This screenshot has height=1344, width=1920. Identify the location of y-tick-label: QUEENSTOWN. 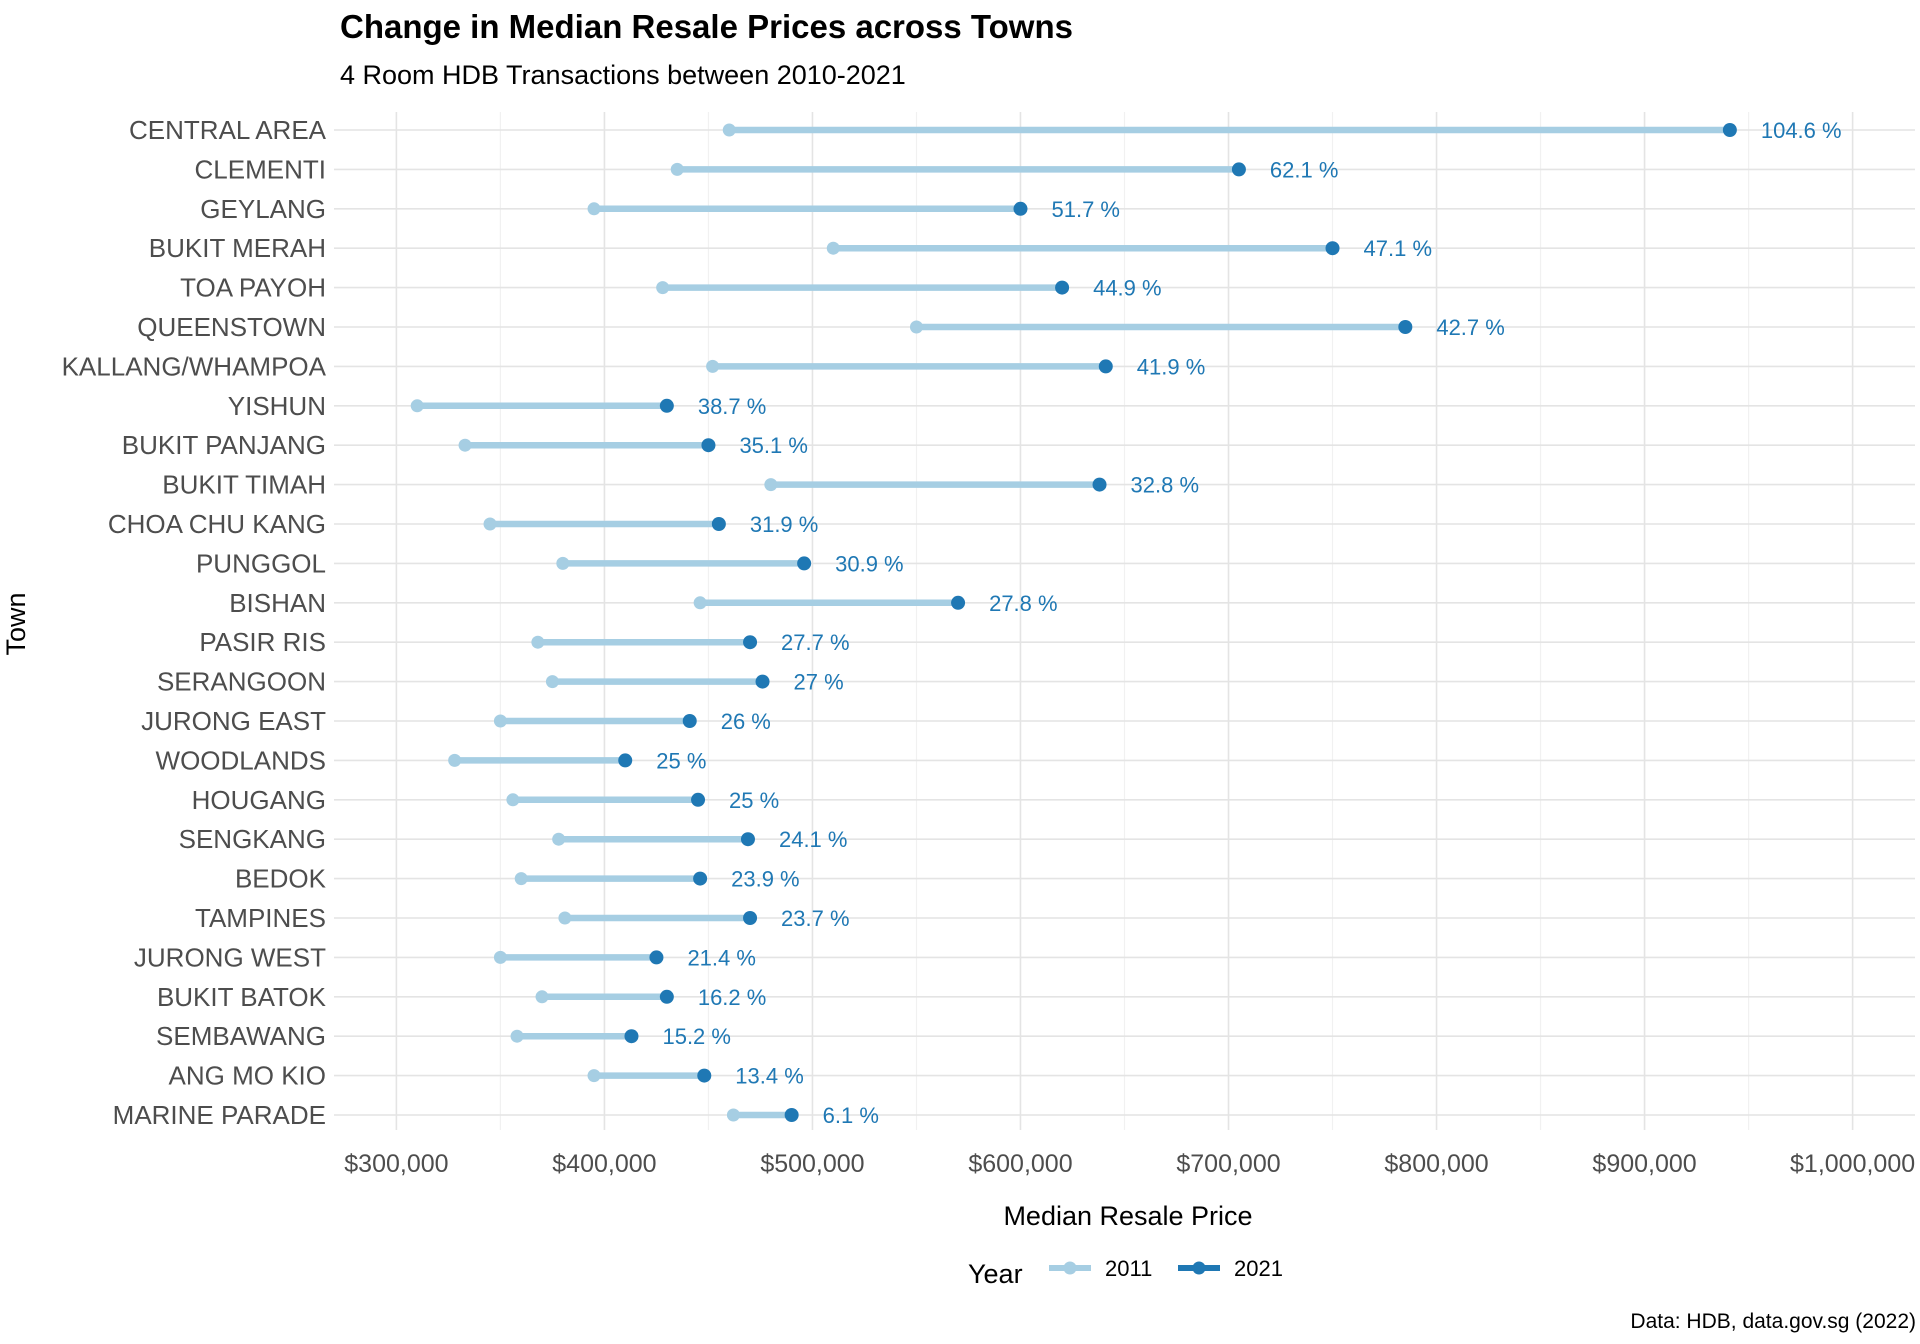
(231, 327).